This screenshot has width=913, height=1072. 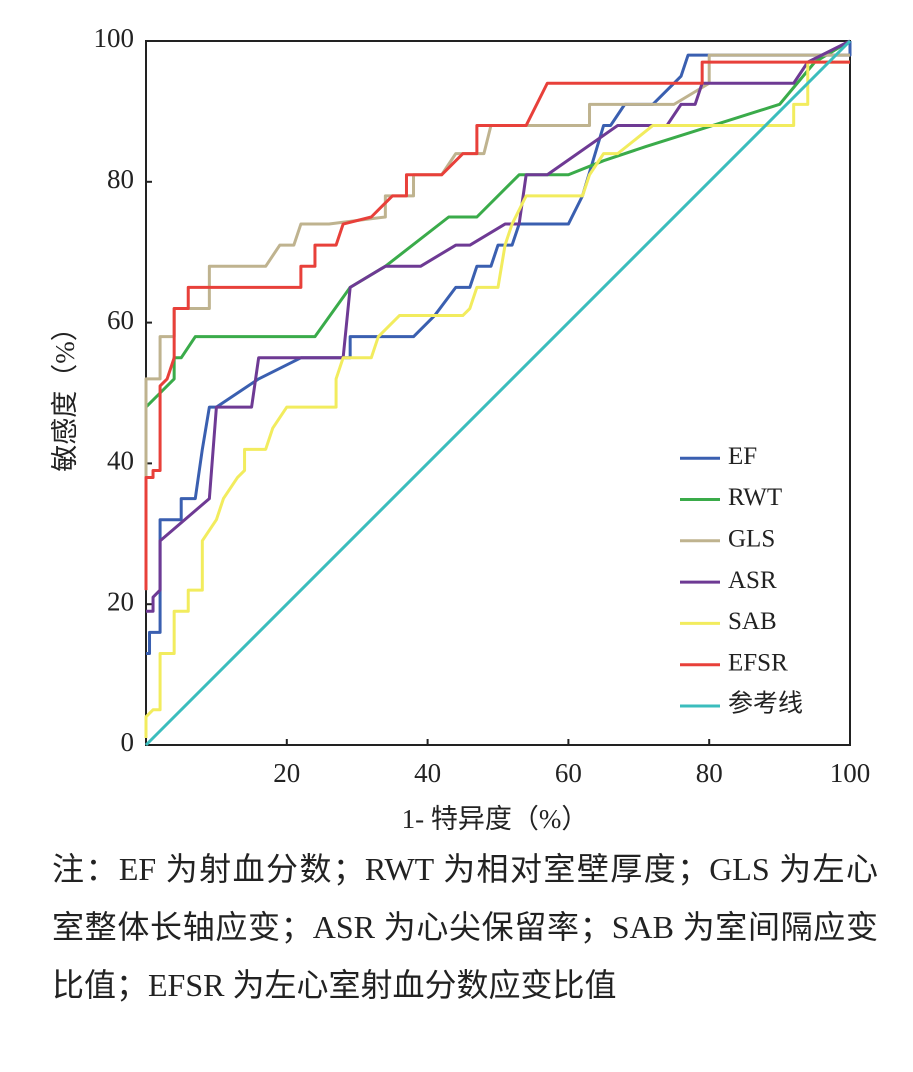 What do you see at coordinates (850, 773) in the screenshot?
I see `x-tick-label: 100` at bounding box center [850, 773].